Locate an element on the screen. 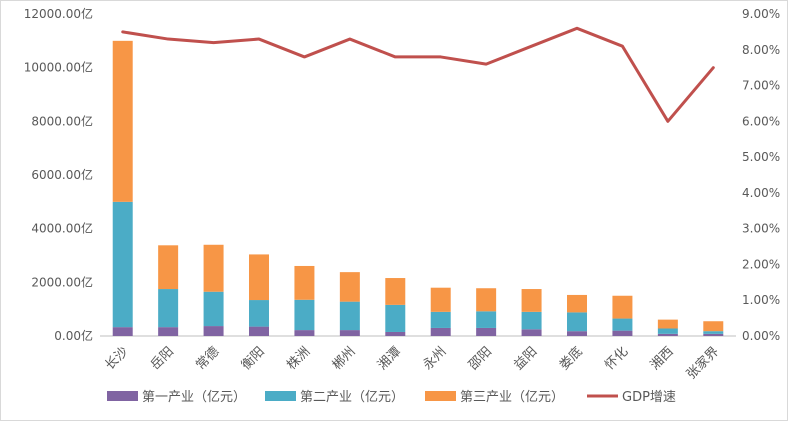  legend-label: 第一产业（亿元） is located at coordinates (194, 397).